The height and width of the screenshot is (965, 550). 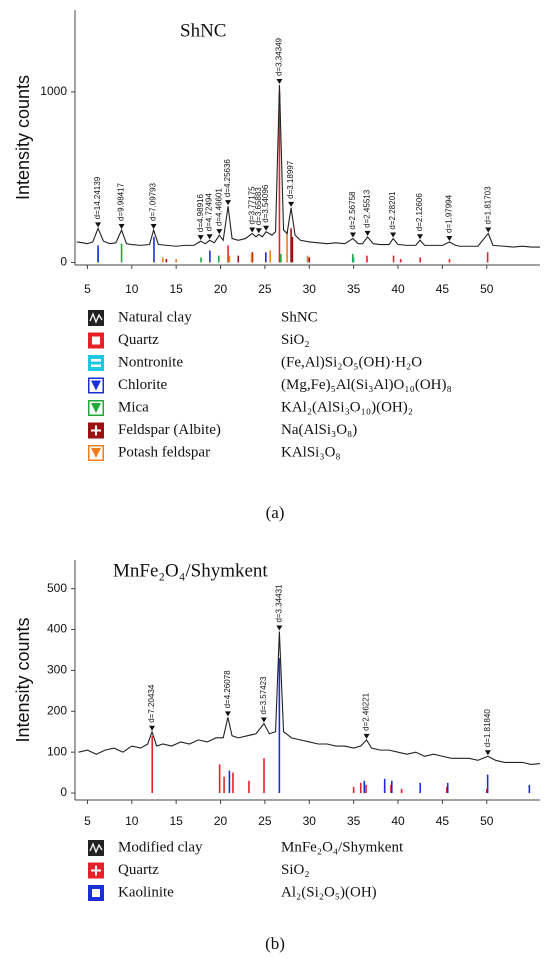 What do you see at coordinates (57, 751) in the screenshot?
I see `y-tick-label: 100` at bounding box center [57, 751].